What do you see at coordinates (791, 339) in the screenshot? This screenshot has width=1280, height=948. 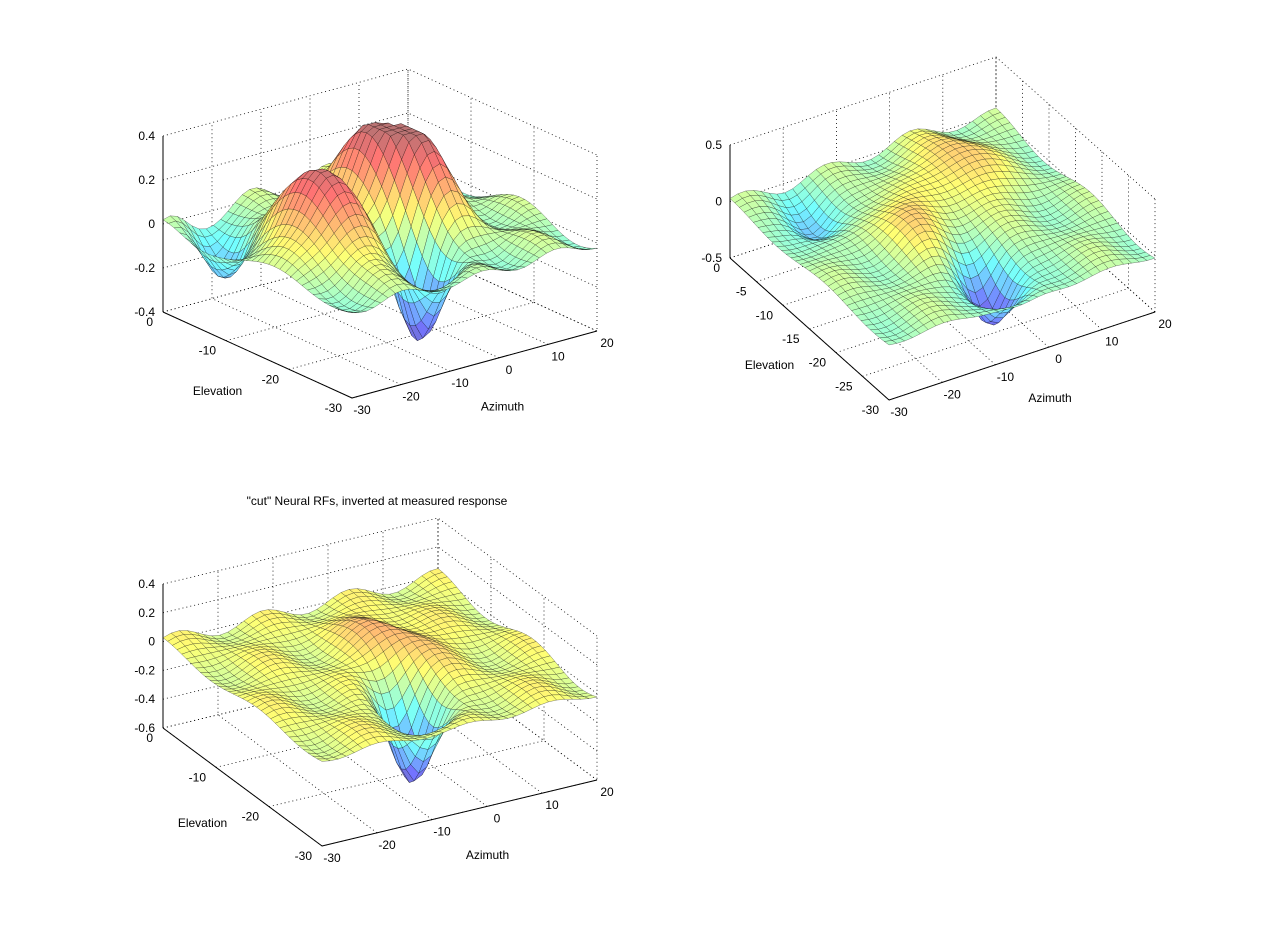 I see `y-tick-label: -15` at bounding box center [791, 339].